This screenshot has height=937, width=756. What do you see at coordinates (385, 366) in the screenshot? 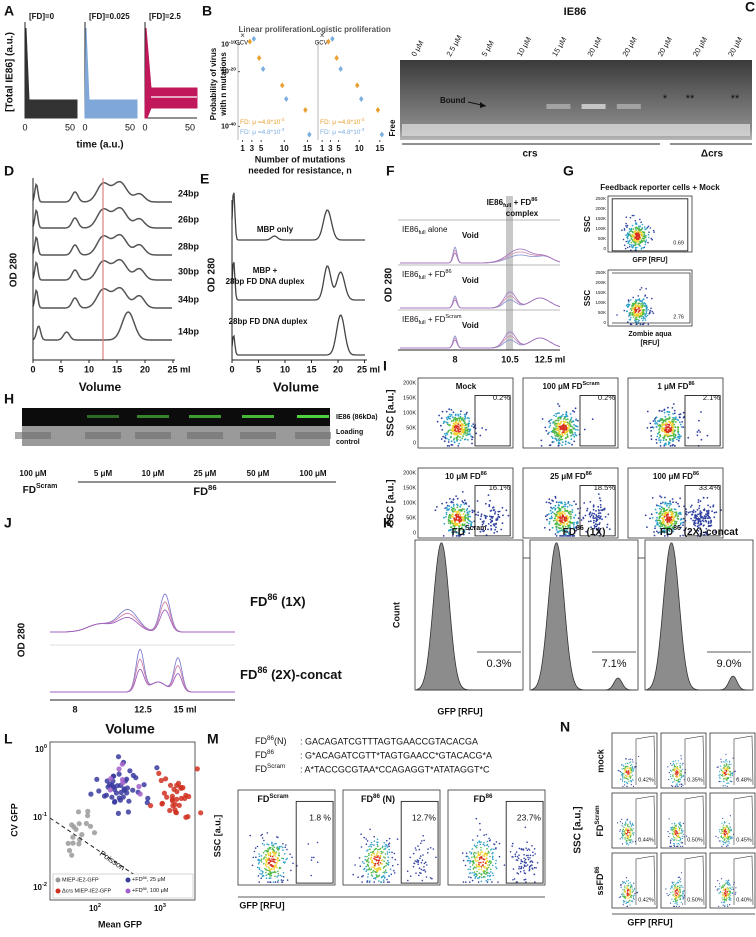
I see `panel-letter: I` at bounding box center [385, 366].